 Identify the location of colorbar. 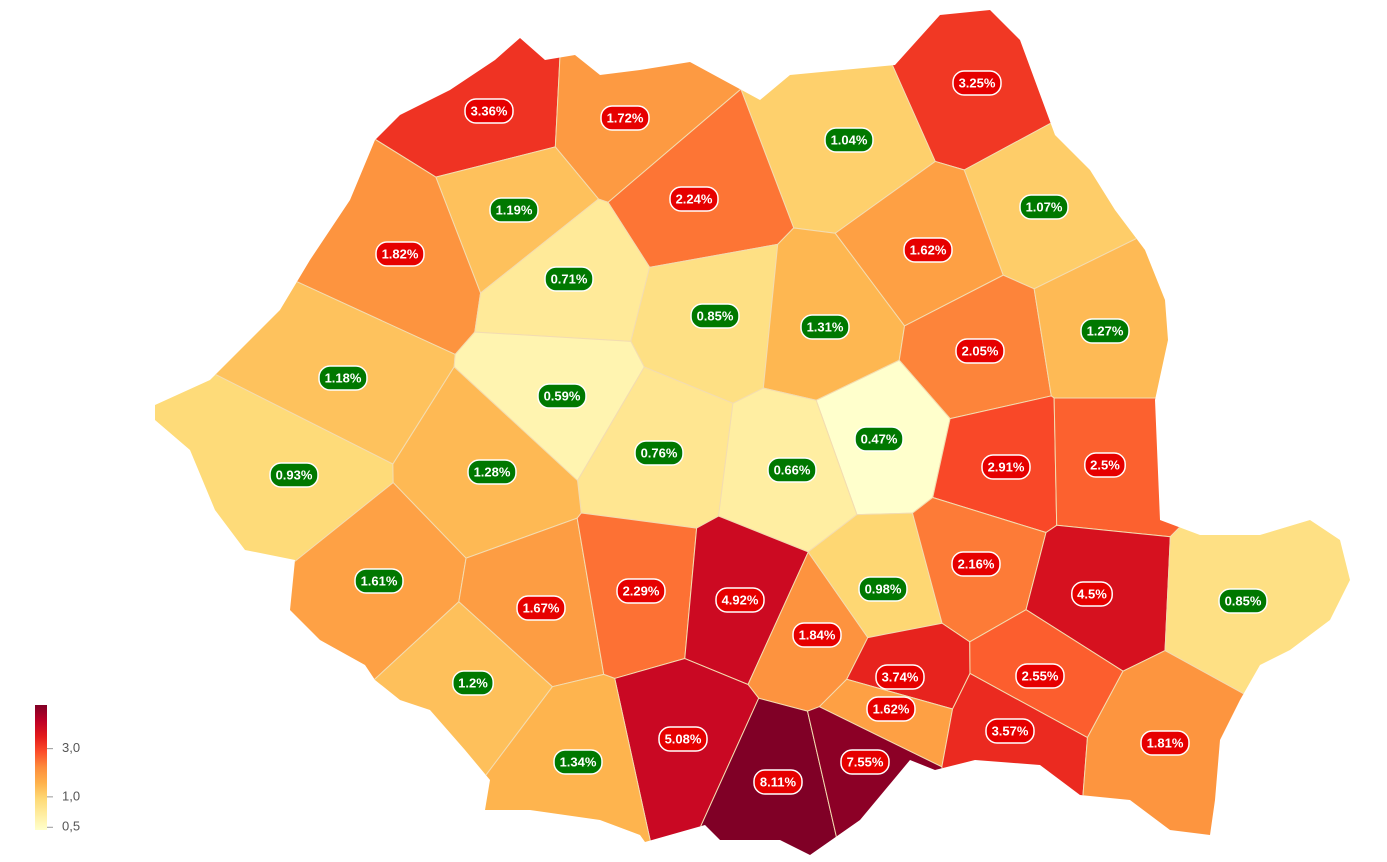
(41, 767).